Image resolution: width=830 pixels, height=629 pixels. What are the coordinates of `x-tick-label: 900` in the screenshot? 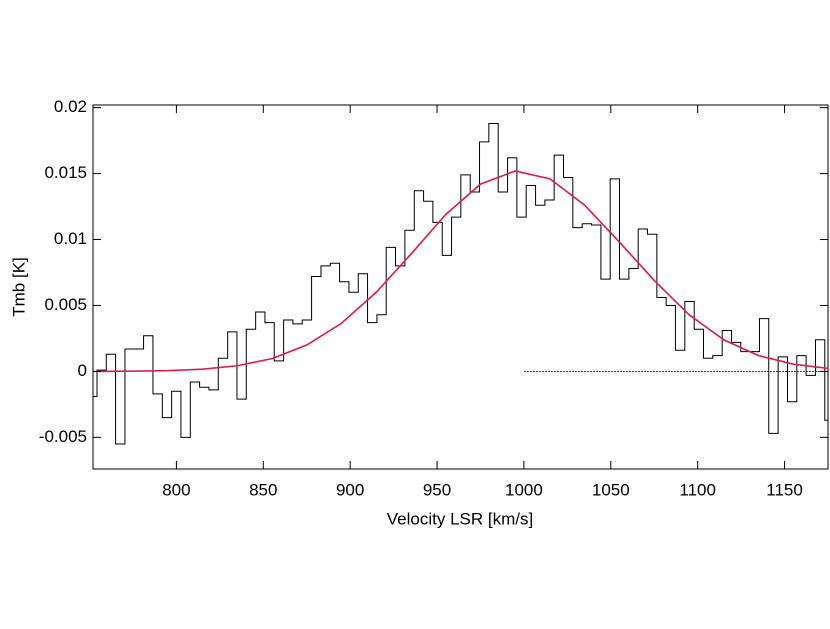 It's located at (350, 489).